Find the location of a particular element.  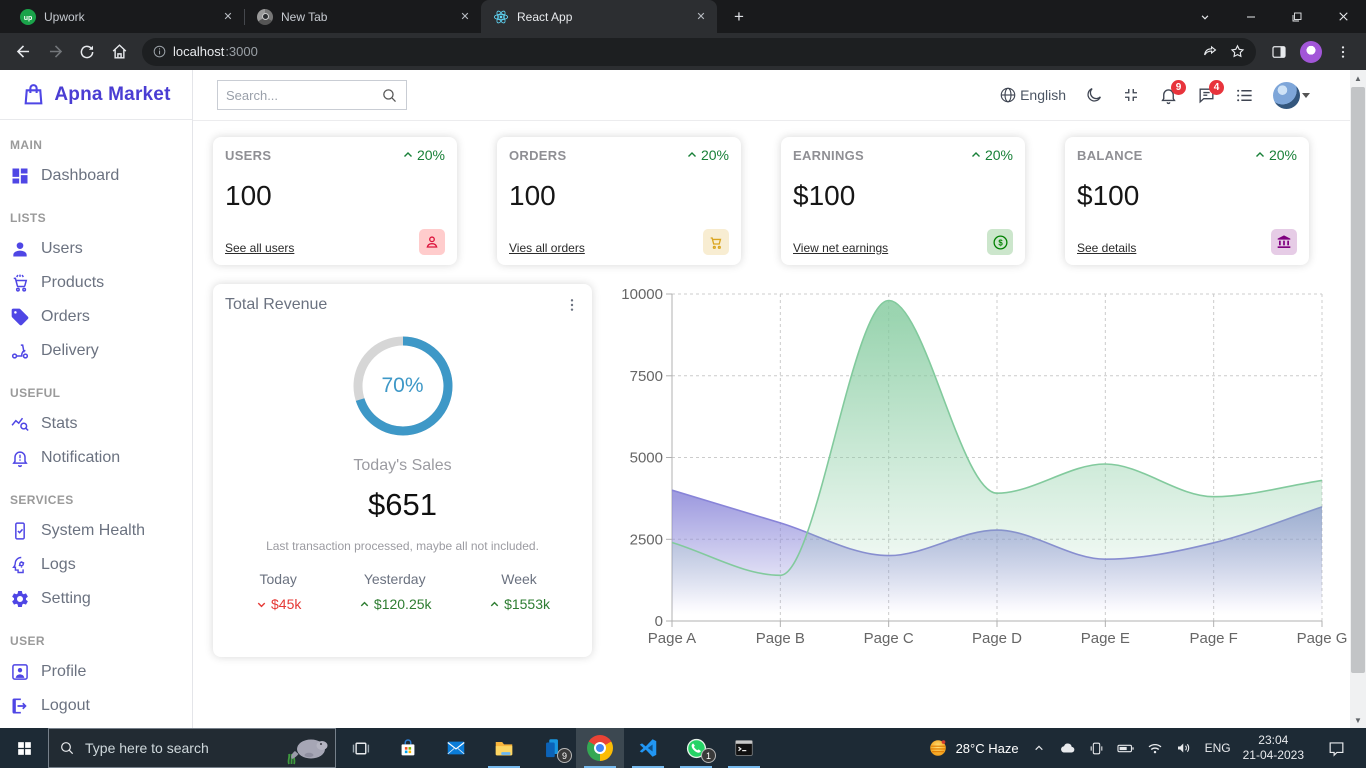

svg-text: 0 is located at coordinates (659, 621).